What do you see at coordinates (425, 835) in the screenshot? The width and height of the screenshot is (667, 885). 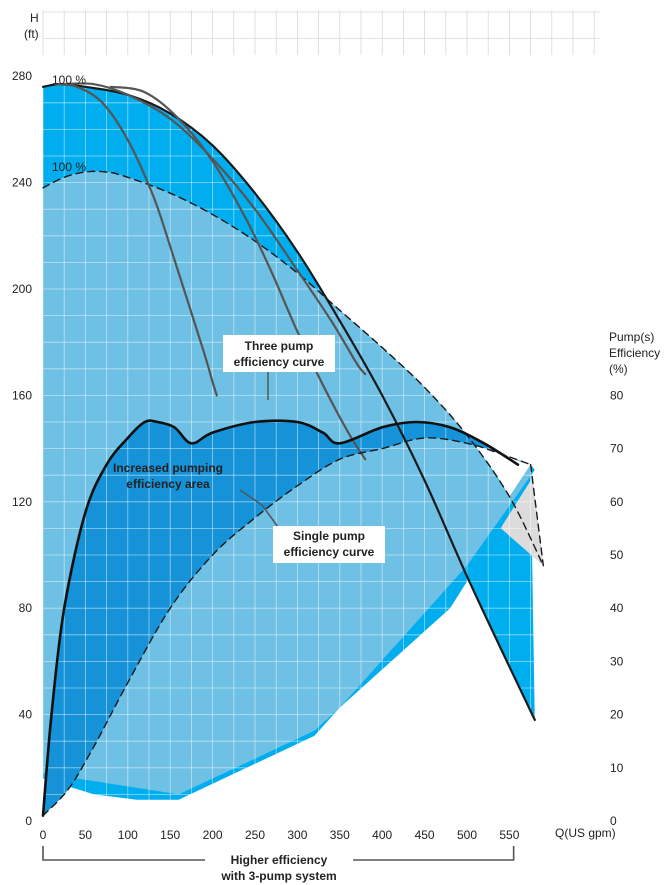 I see `x-tick-label: 450` at bounding box center [425, 835].